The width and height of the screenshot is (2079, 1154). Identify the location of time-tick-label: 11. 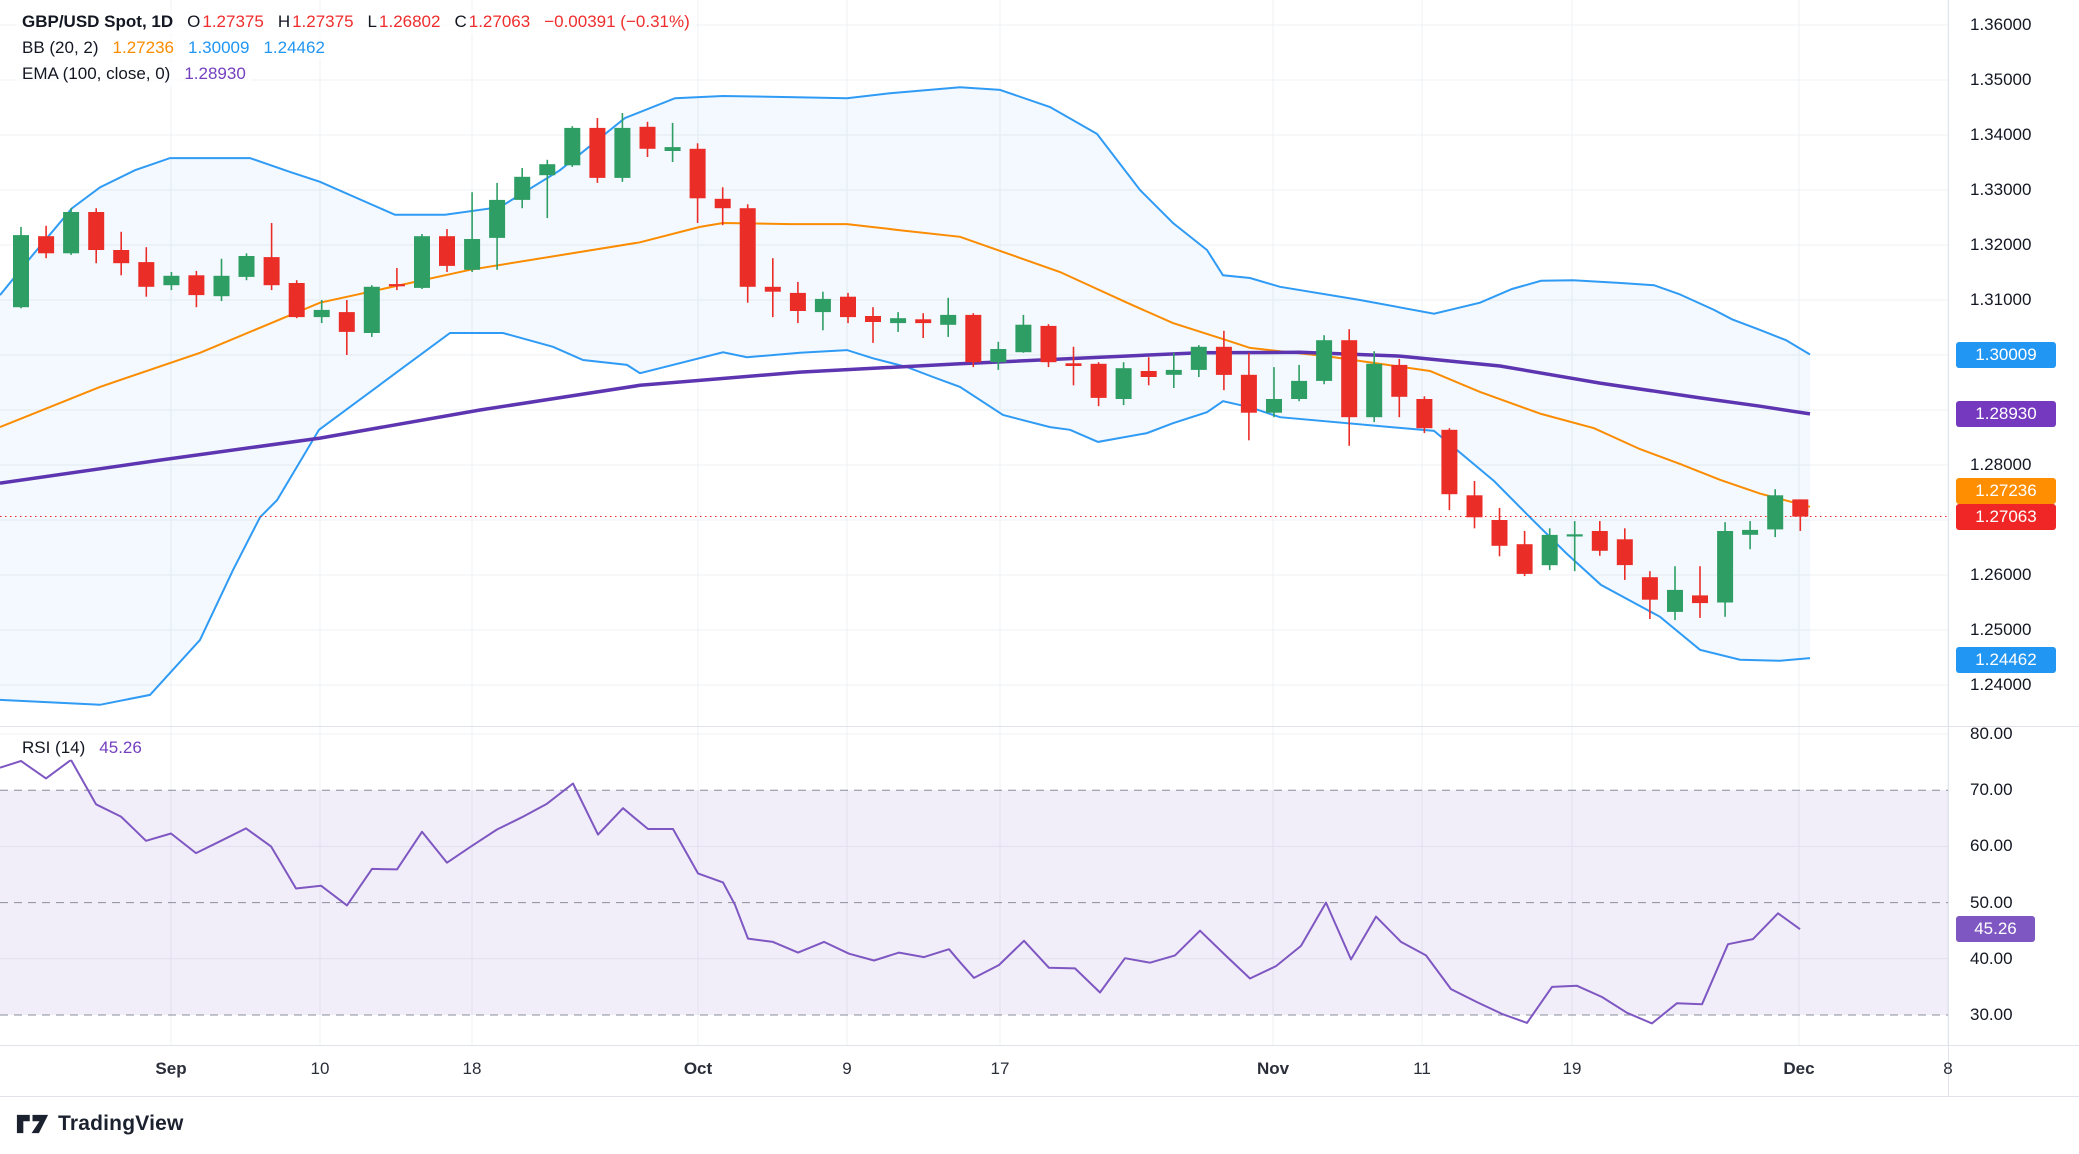
(1422, 1068).